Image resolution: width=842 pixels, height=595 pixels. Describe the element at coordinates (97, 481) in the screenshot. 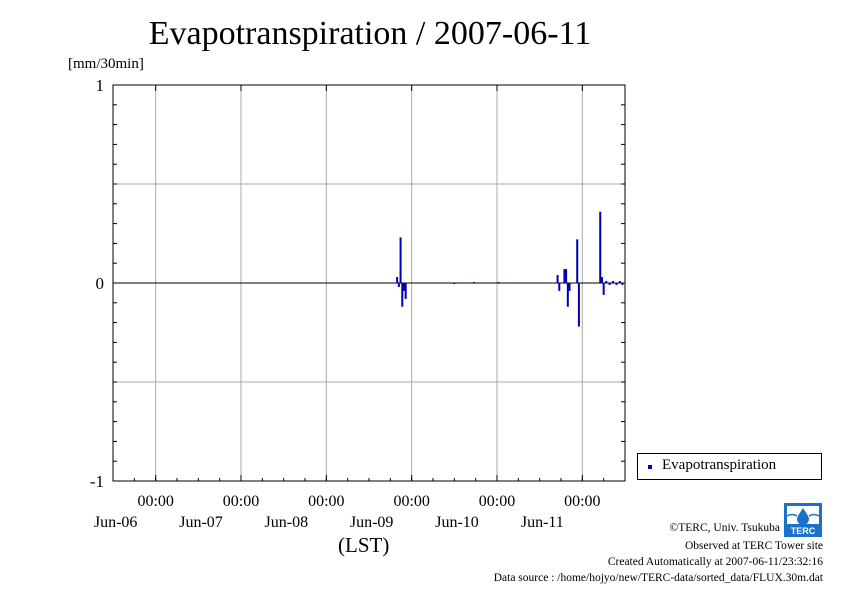

I see `y-tick-label: -1` at that location.